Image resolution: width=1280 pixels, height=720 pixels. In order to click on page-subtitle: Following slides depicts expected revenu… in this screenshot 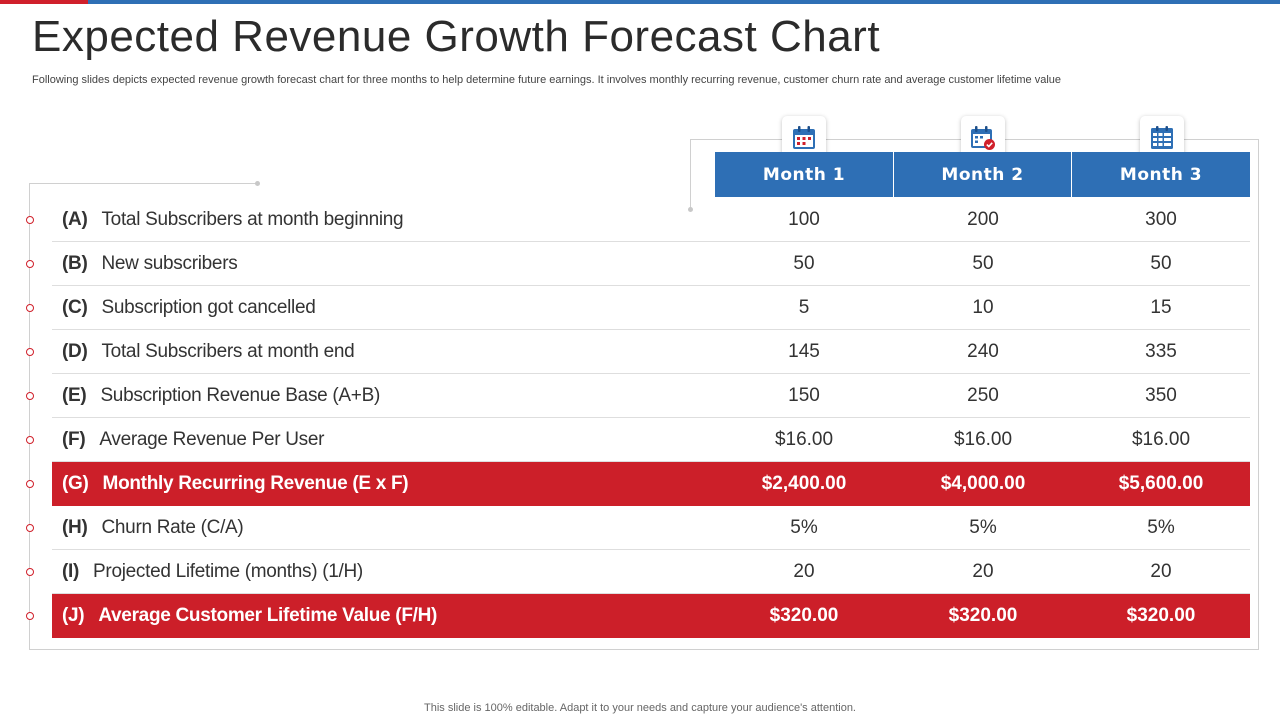, I will do `click(547, 80)`.